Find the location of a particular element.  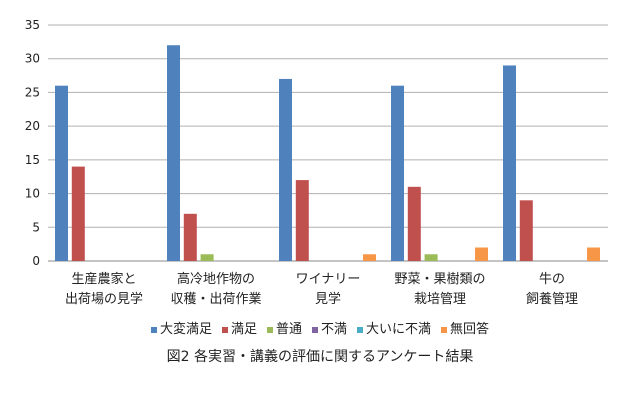

legend: 大変満足 満足 普通 不満 大いに不満 無回答 is located at coordinates (320, 327).